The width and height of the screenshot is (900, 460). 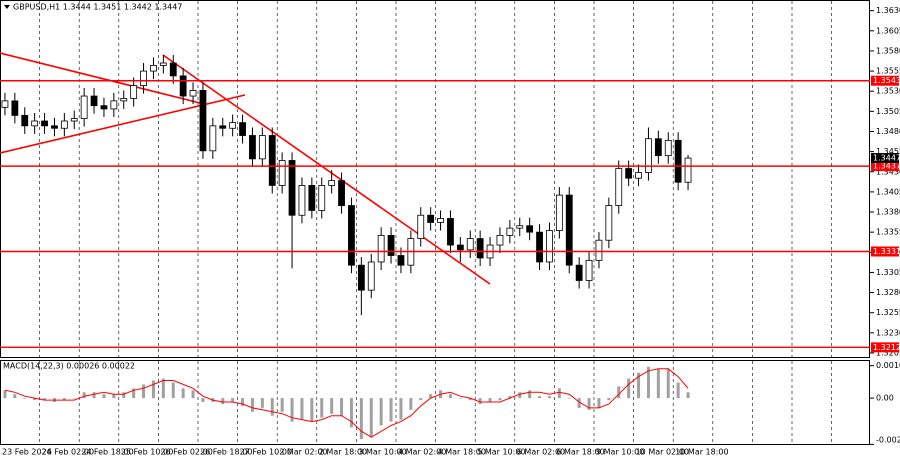 I want to click on y-tick-label: 1.3630, so click(x=888, y=10).